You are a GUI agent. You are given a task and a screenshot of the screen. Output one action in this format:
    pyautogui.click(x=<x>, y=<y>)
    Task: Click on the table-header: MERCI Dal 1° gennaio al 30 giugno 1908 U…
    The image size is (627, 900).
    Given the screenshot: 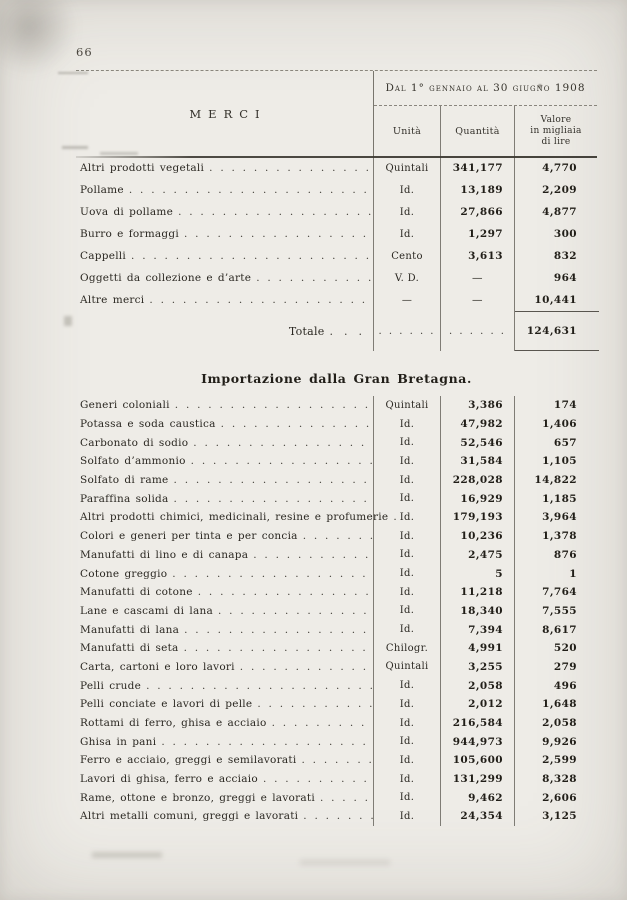 What is the action you would take?
    pyautogui.click(x=336, y=114)
    